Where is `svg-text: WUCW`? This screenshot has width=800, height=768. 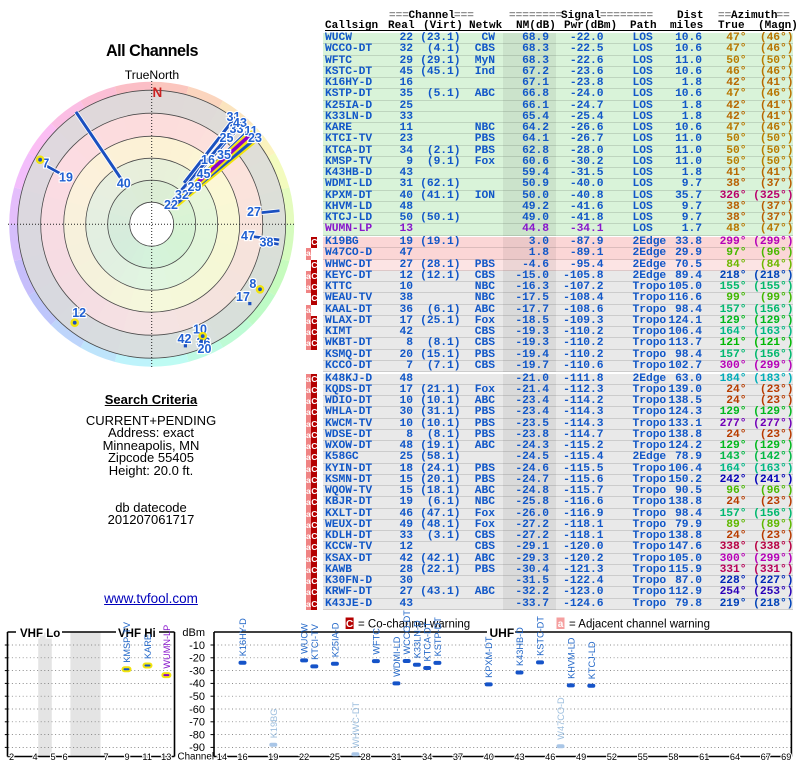 svg-text: WUCW is located at coordinates (305, 638).